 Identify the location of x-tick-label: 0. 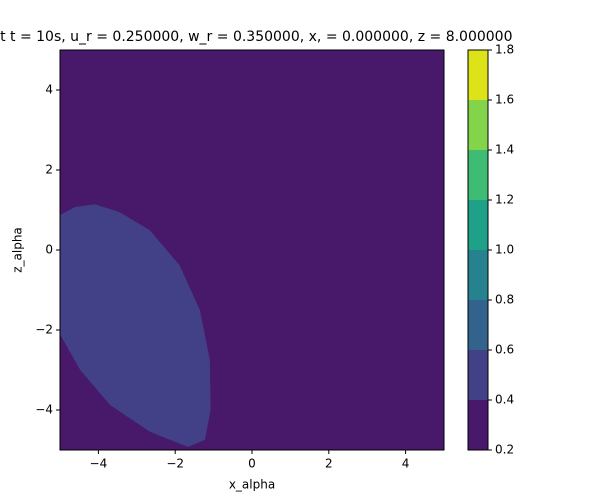
(252, 464).